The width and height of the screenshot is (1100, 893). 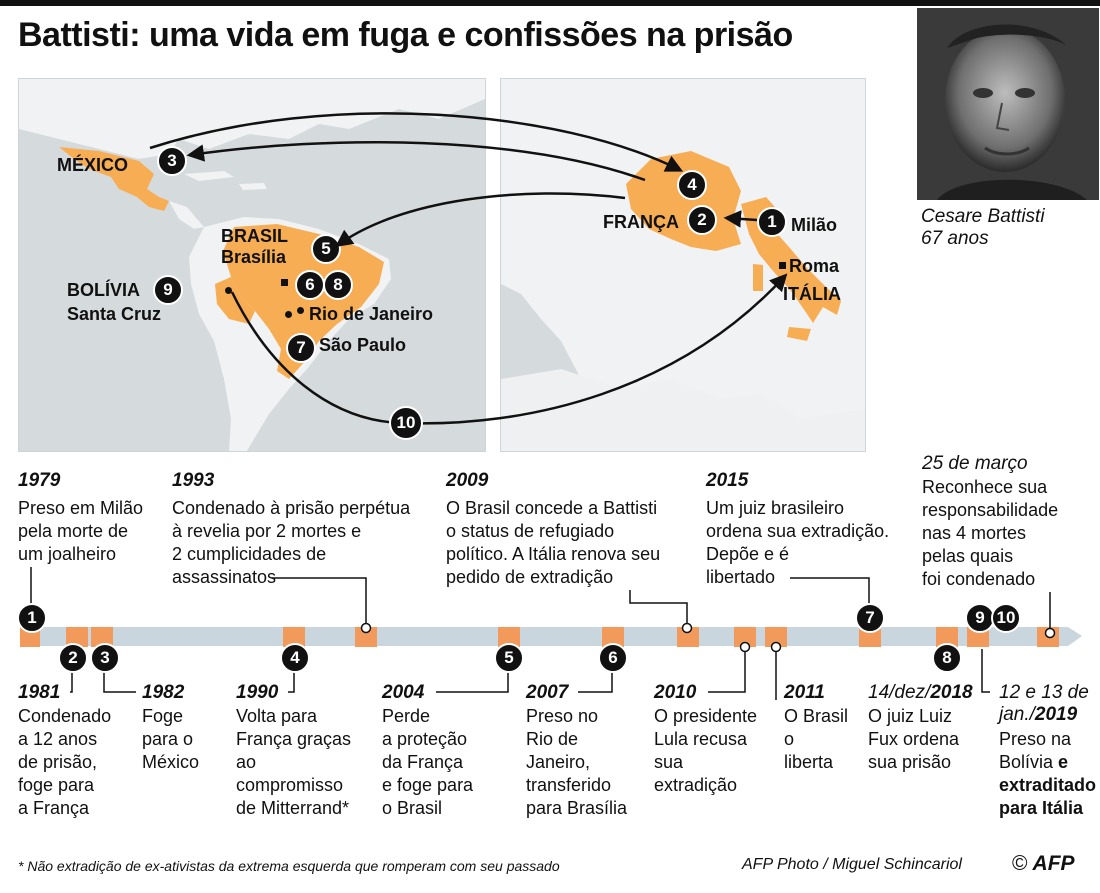 What do you see at coordinates (228, 290) in the screenshot?
I see `santa-cruz-dot` at bounding box center [228, 290].